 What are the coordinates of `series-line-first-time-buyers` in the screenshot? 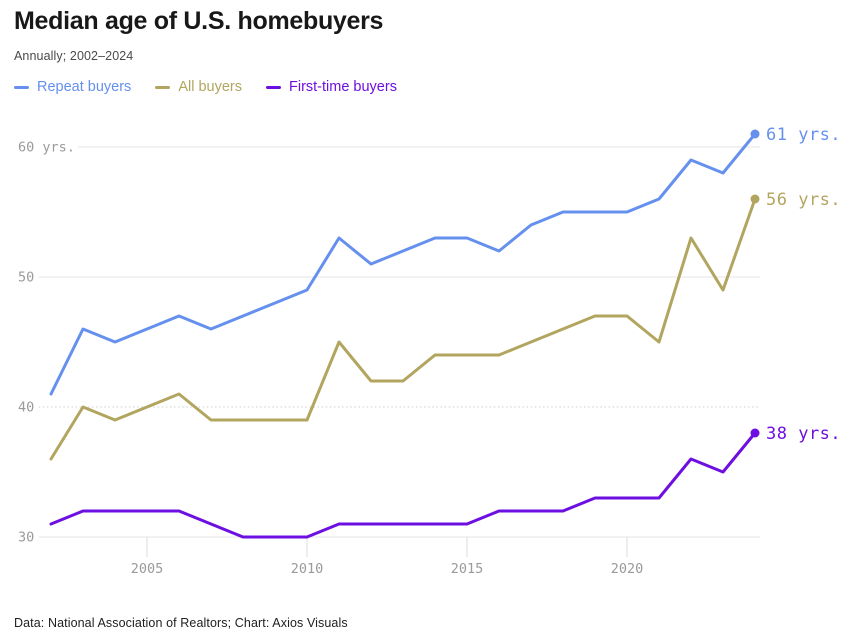 It's located at (403, 485).